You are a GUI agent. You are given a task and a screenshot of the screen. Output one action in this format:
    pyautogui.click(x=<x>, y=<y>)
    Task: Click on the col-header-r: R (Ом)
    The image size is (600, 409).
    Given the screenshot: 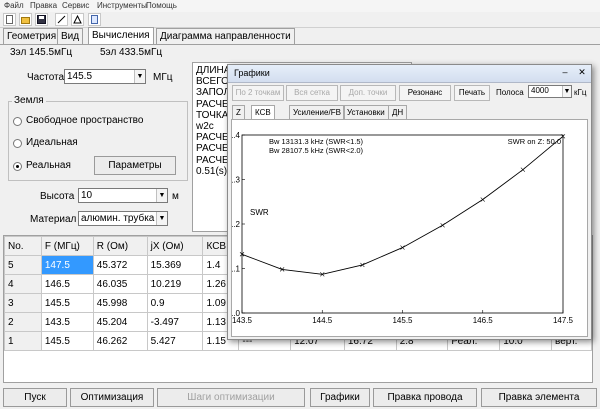 What is the action you would take?
    pyautogui.click(x=120, y=246)
    